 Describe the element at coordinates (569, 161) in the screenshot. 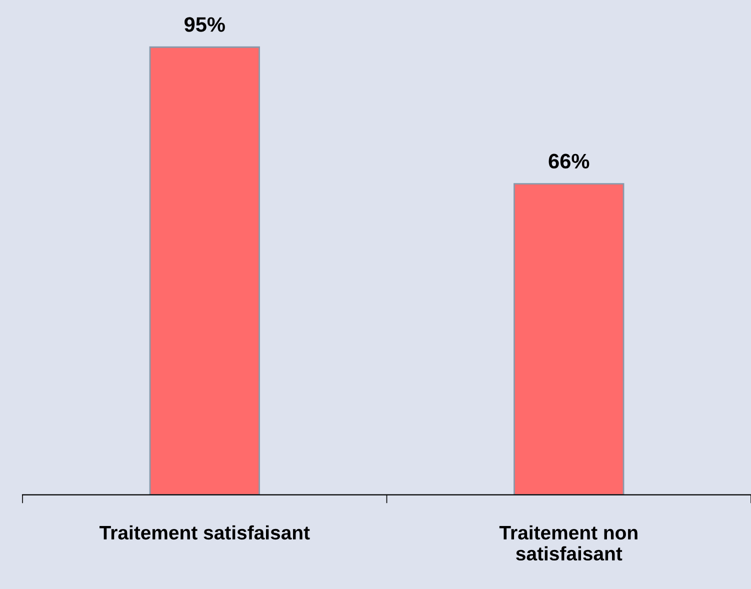

I see `data-label: 66%` at that location.